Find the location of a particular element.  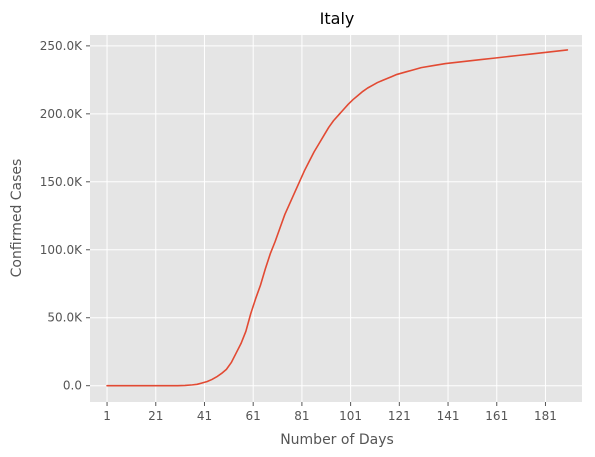

y-tick-label: 0.0 is located at coordinates (72, 386).